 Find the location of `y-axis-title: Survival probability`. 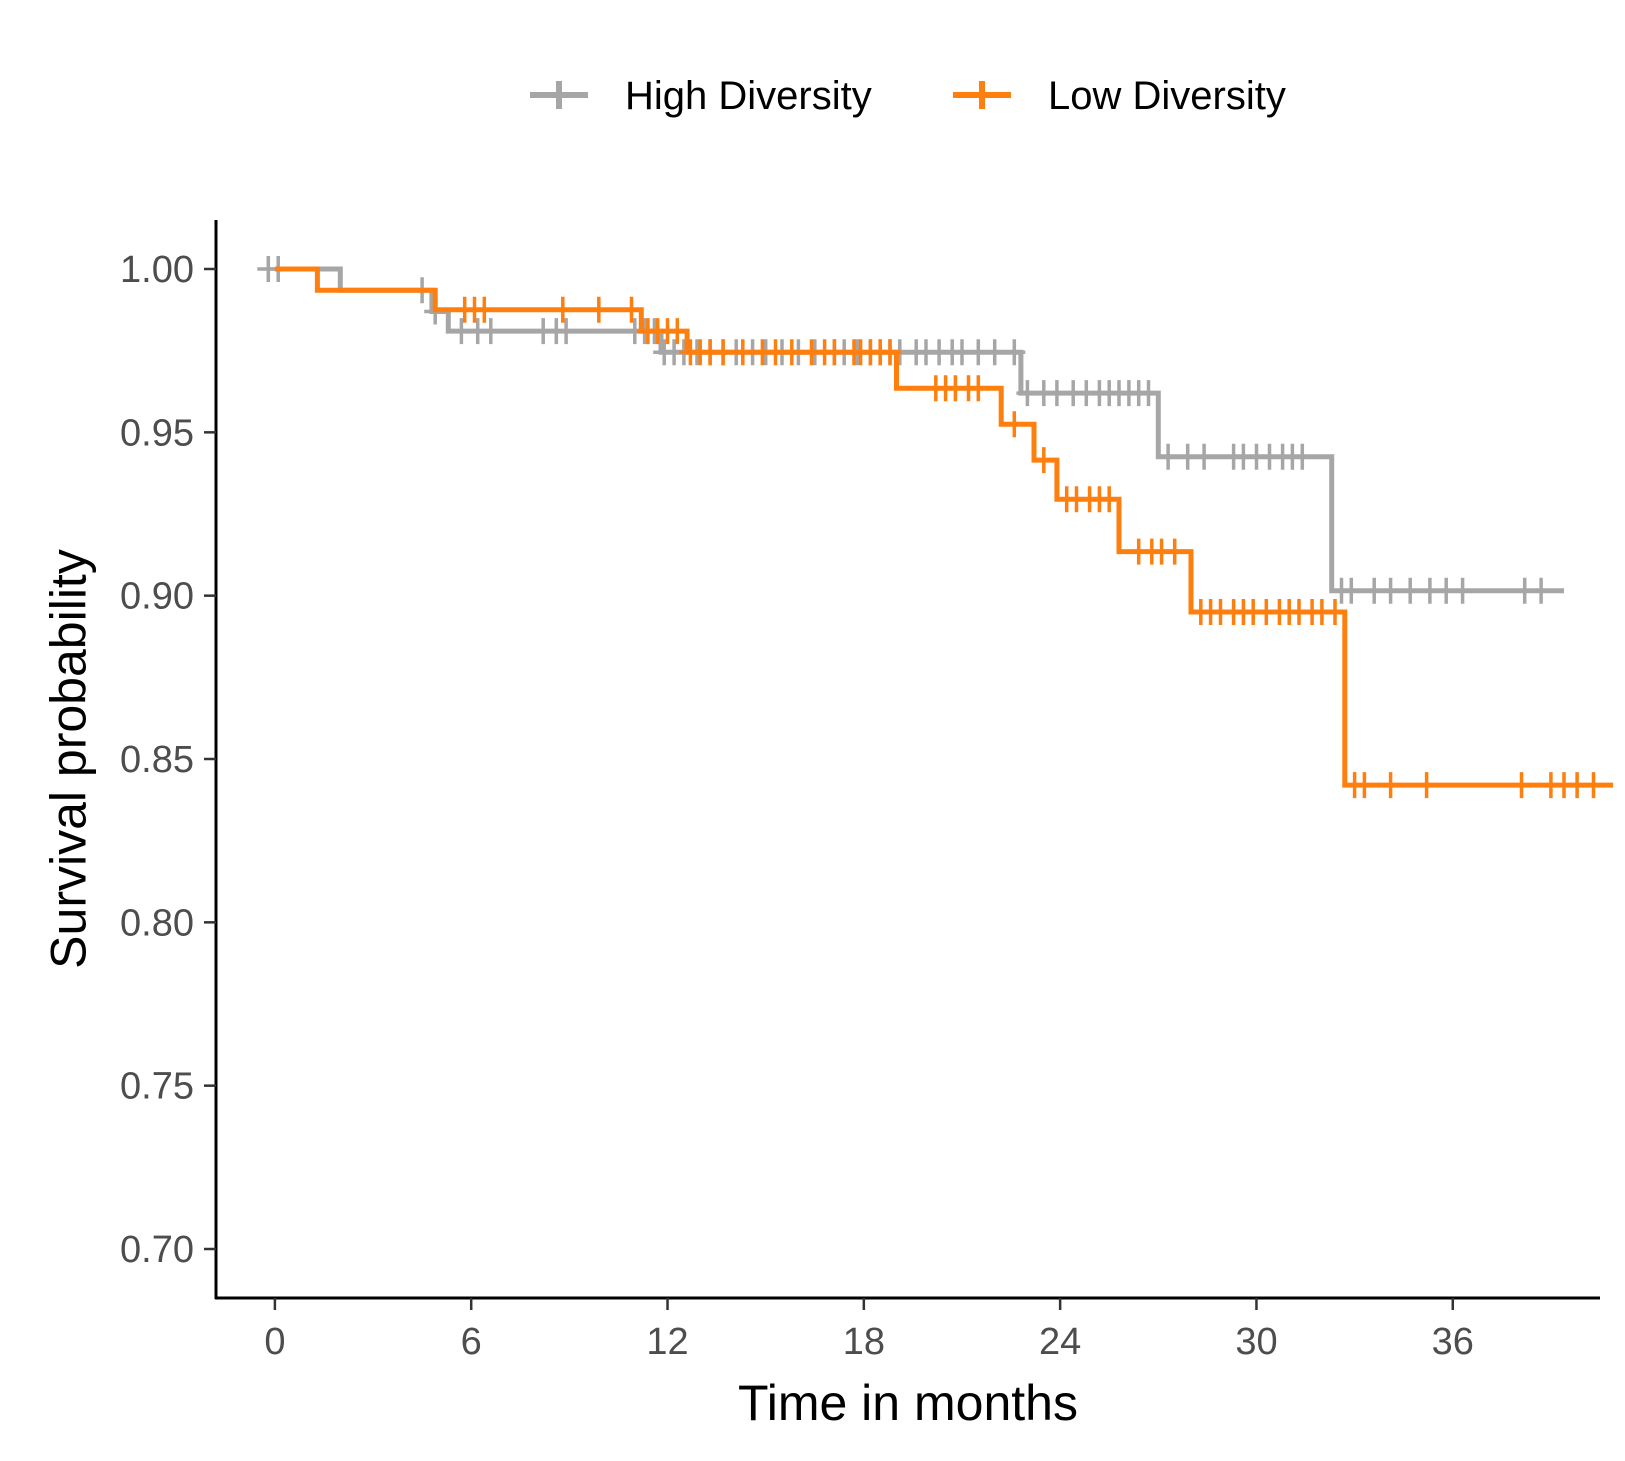

y-axis-title: Survival probability is located at coordinates (69, 759).